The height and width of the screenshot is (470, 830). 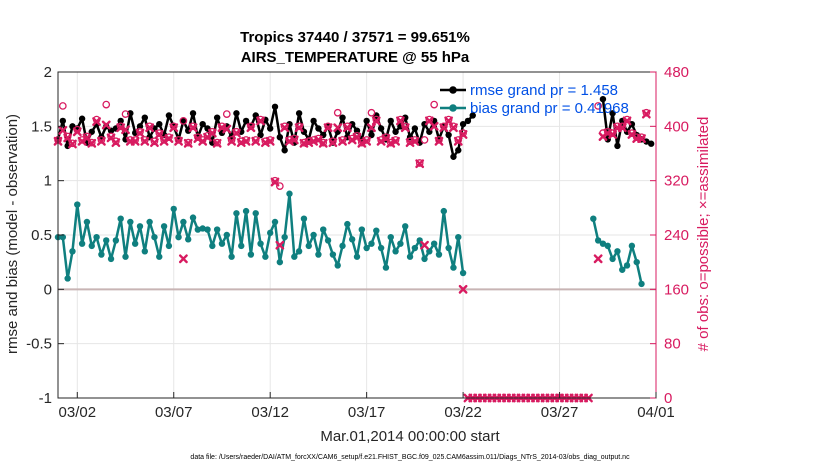 What do you see at coordinates (12, 234) in the screenshot?
I see `y-axis-label-left: rmse and bias (model - observation)` at bounding box center [12, 234].